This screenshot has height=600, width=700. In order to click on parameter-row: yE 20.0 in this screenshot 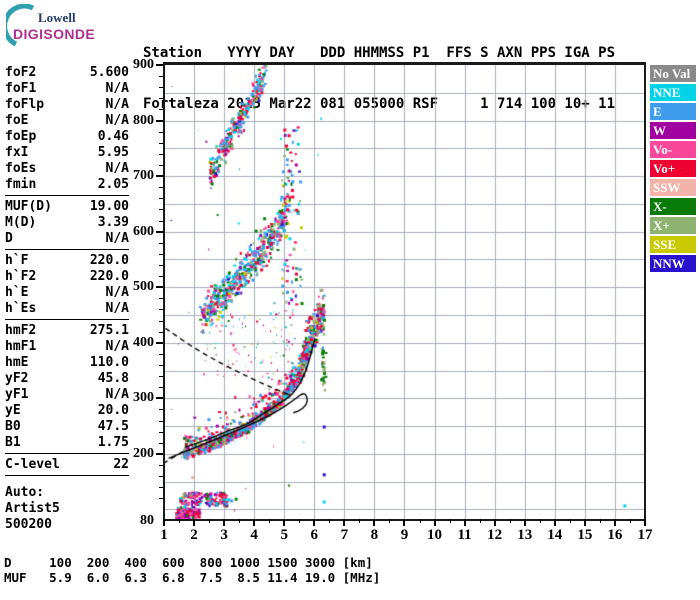, I will do `click(67, 411)`.